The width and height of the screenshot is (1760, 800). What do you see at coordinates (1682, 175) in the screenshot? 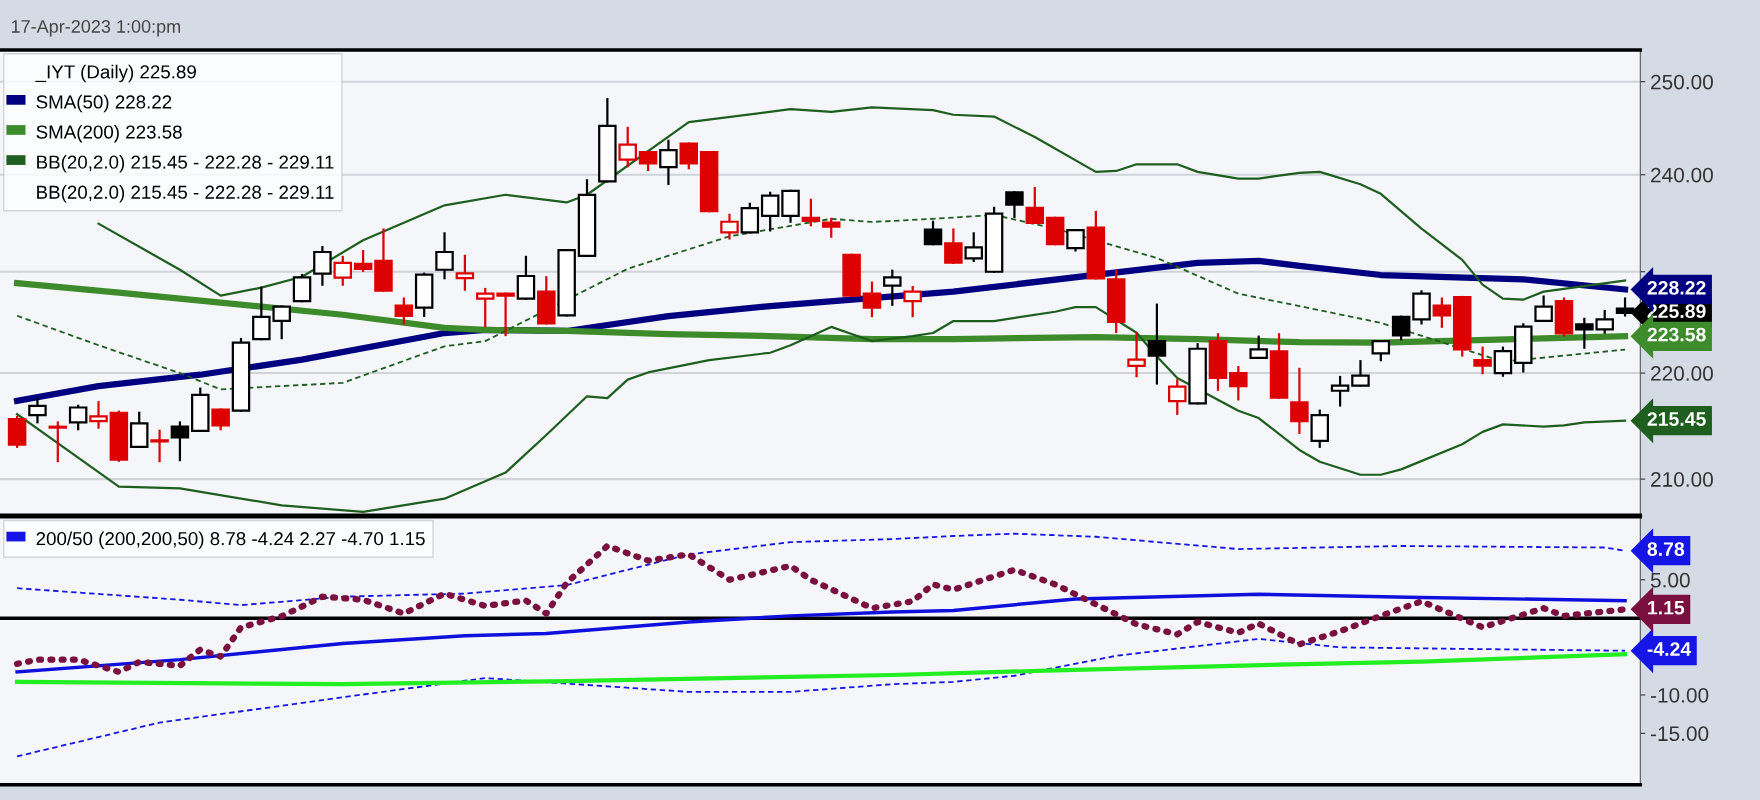
I see `y-tick-label: 240.00` at bounding box center [1682, 175].